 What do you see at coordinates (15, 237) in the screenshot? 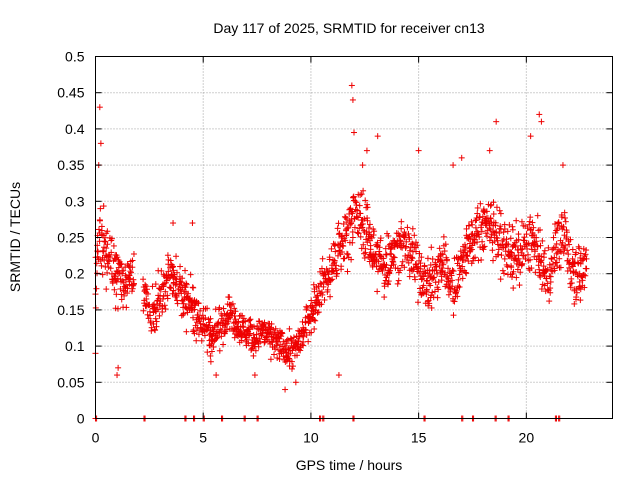
I see `y-axis-label: SRMTID / TECUs` at bounding box center [15, 237].